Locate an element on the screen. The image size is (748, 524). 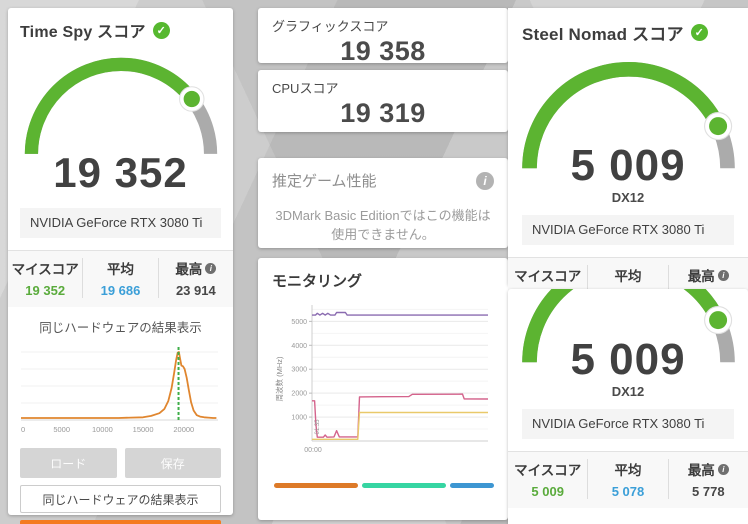
monitoring-title: モニタリング is located at coordinates (317, 281).